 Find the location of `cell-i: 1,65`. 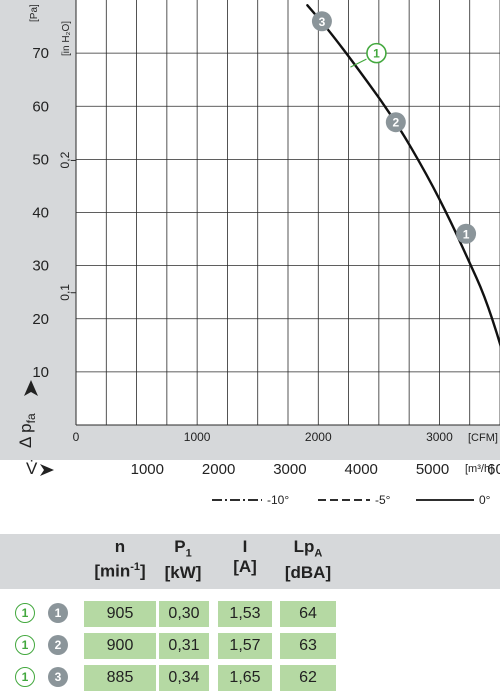

cell-i: 1,65 is located at coordinates (245, 678).